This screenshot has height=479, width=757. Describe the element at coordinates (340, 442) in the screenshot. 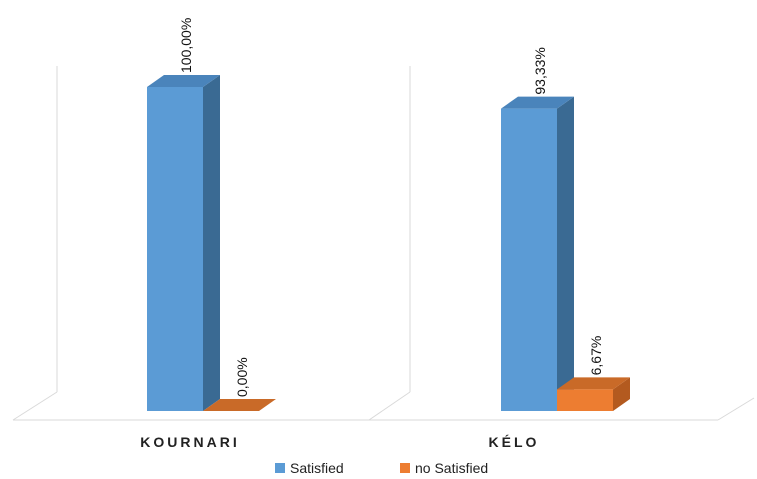

I see `chart-category-labels: KOURNARI KÉLO` at that location.